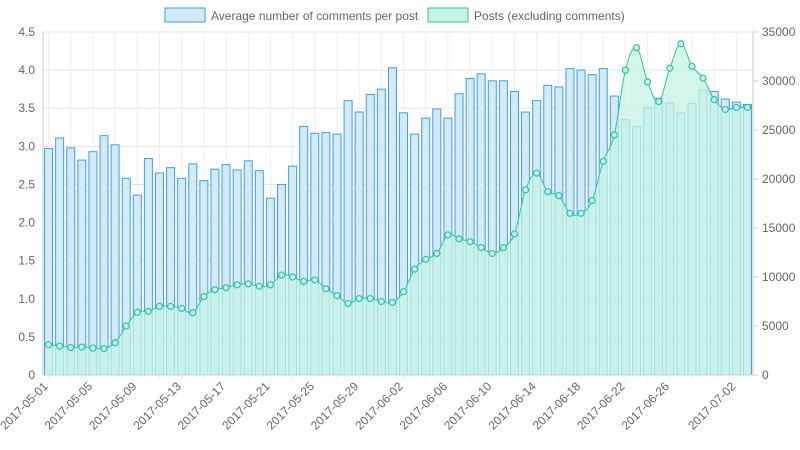 The height and width of the screenshot is (450, 800). Describe the element at coordinates (26, 70) in the screenshot. I see `y-left-tick-label: 4.0` at that location.